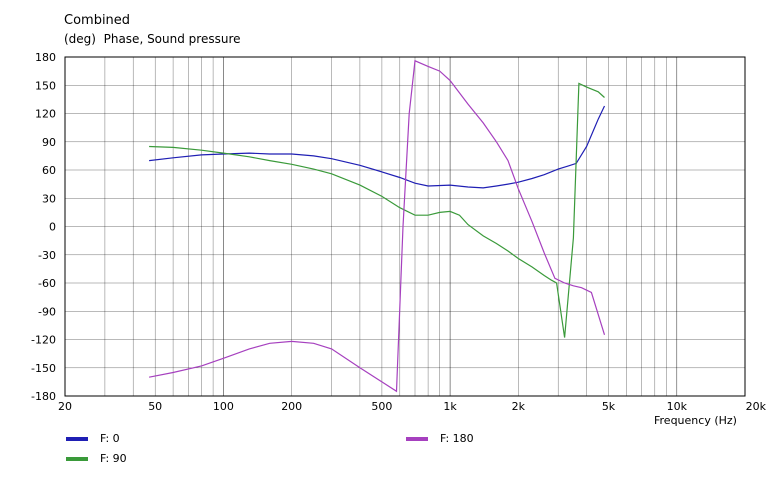 This screenshot has width=768, height=492. What do you see at coordinates (47, 283) in the screenshot?
I see `y-tick-label: -60` at bounding box center [47, 283].